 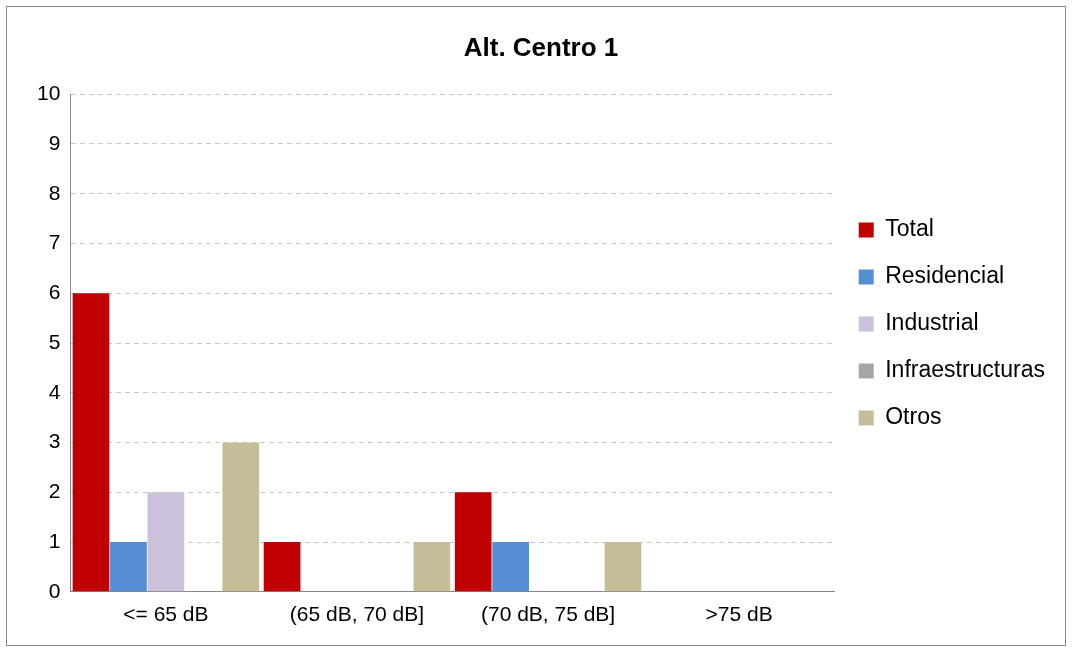 I want to click on x-tick-label: (70 dB, 75 dB], so click(x=548, y=614).